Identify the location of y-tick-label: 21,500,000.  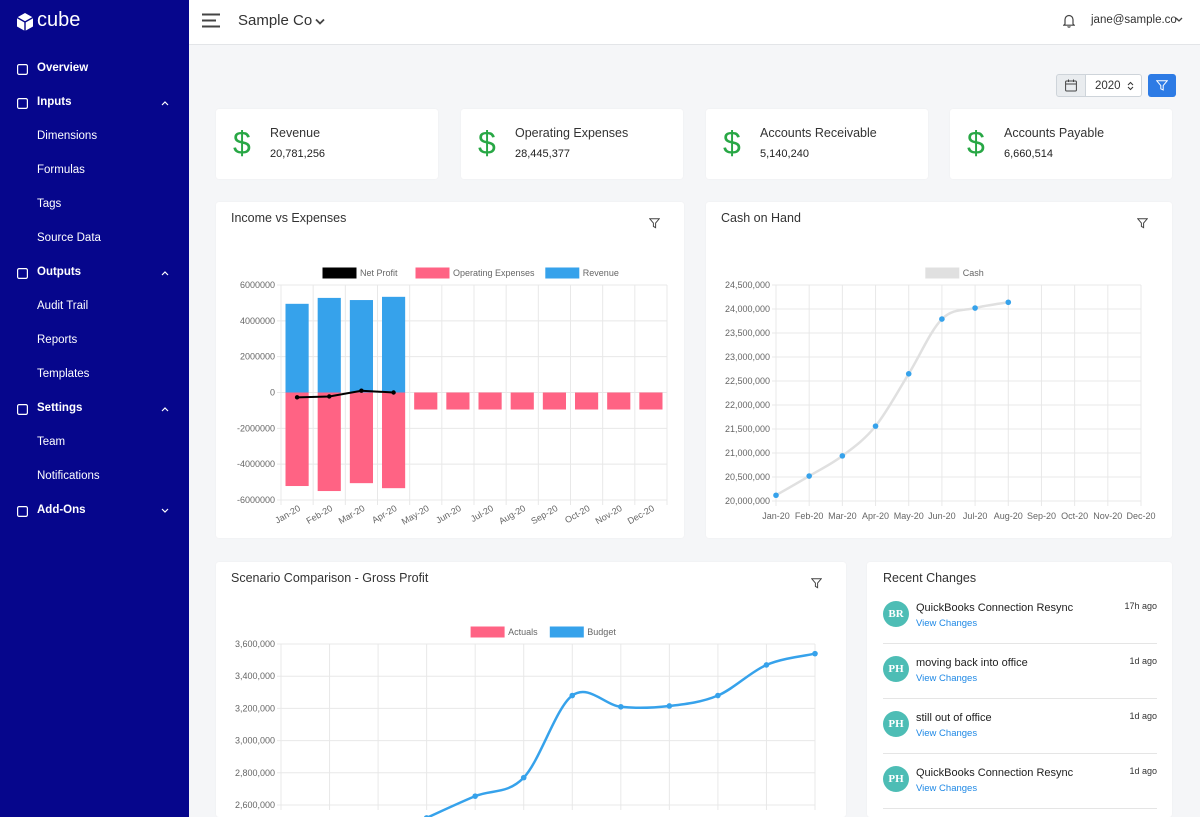
(747, 429).